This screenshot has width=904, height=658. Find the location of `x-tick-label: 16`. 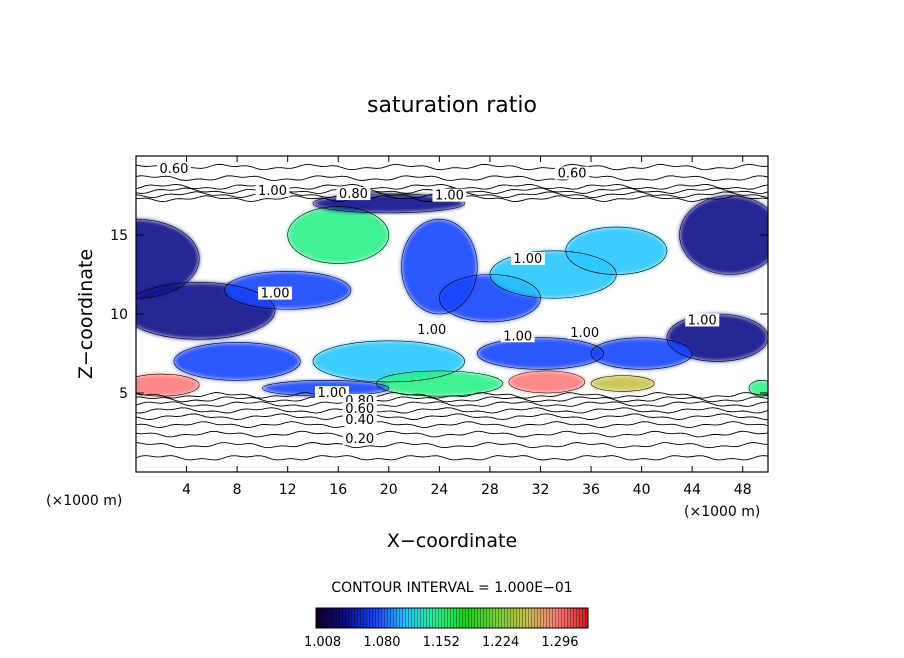

x-tick-label: 16 is located at coordinates (338, 490).